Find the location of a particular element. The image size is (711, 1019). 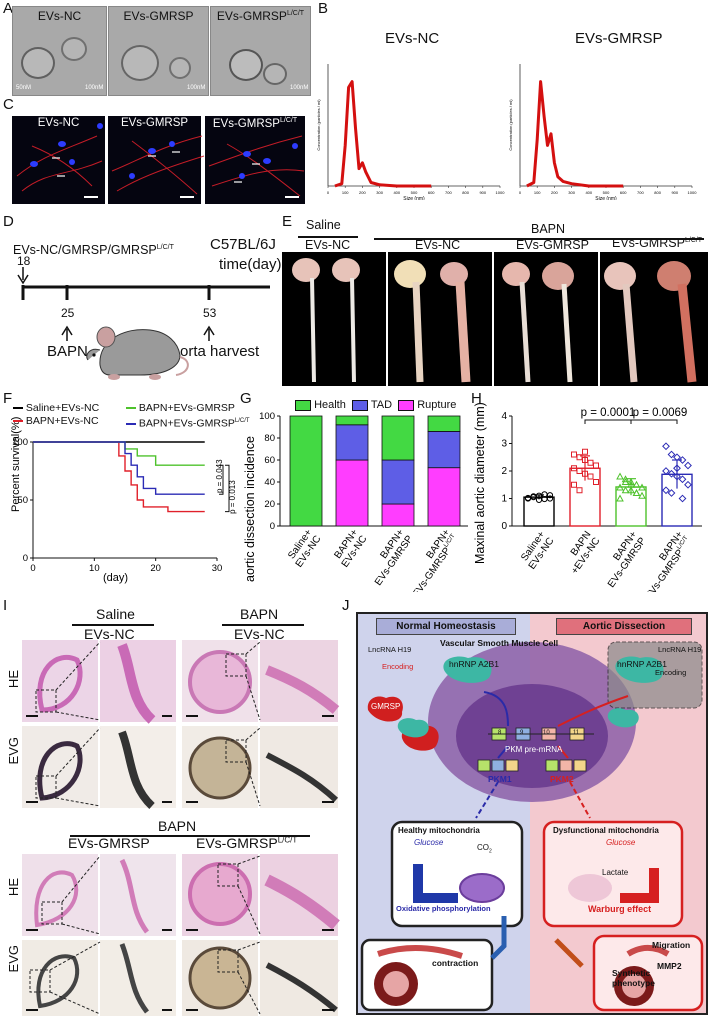

incidence-y-tick-label: 0 is located at coordinates (272, 526).